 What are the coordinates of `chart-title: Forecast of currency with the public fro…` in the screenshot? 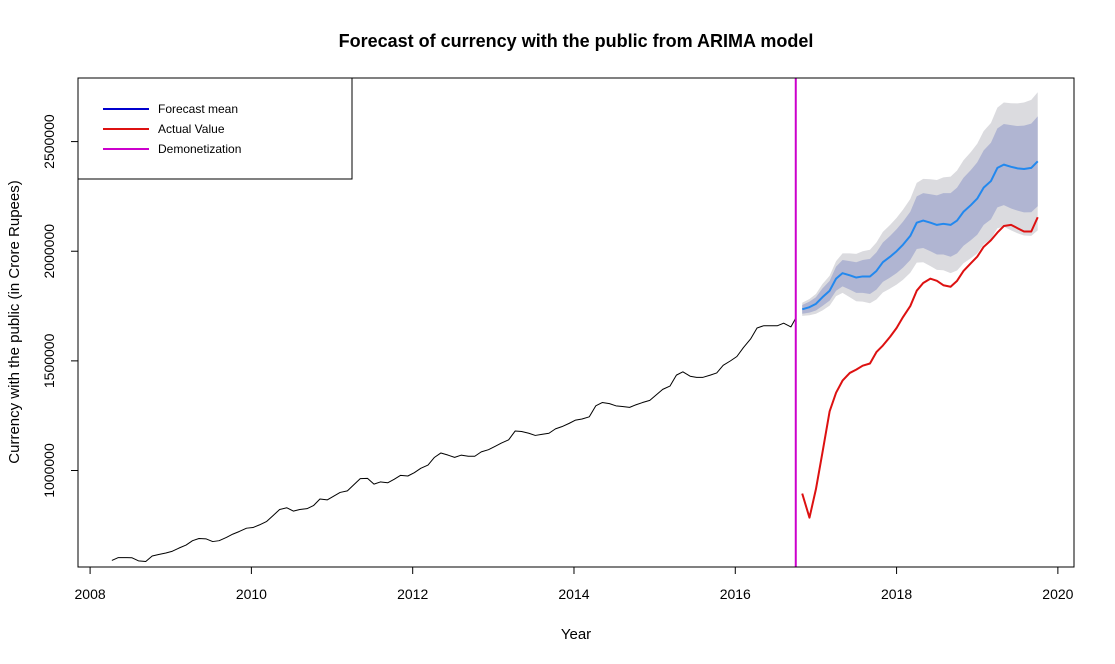 It's located at (576, 41).